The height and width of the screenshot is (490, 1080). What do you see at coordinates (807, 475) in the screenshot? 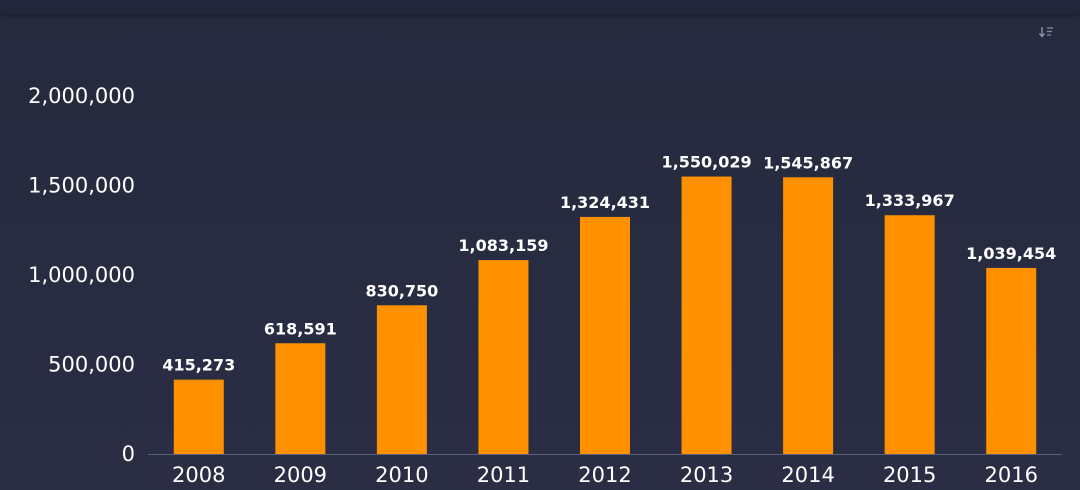
I see `x-tick-label-2014: 2014` at bounding box center [807, 475].